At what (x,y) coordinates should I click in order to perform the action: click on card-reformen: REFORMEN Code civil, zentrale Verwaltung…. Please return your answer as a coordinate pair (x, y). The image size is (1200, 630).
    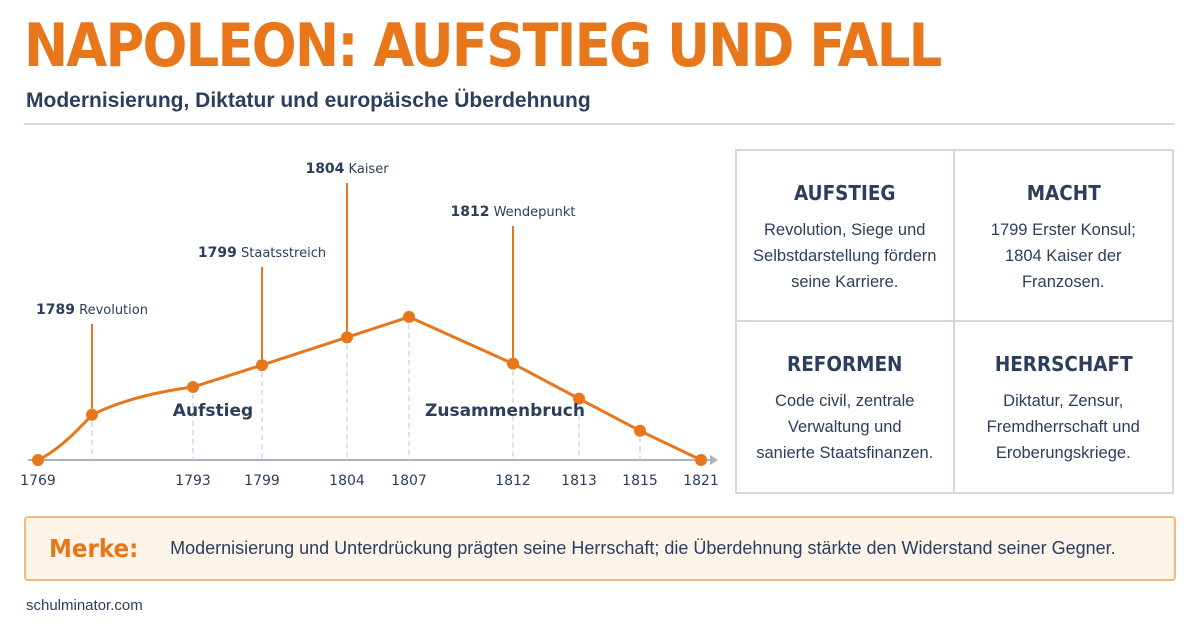
    Looking at the image, I should click on (846, 406).